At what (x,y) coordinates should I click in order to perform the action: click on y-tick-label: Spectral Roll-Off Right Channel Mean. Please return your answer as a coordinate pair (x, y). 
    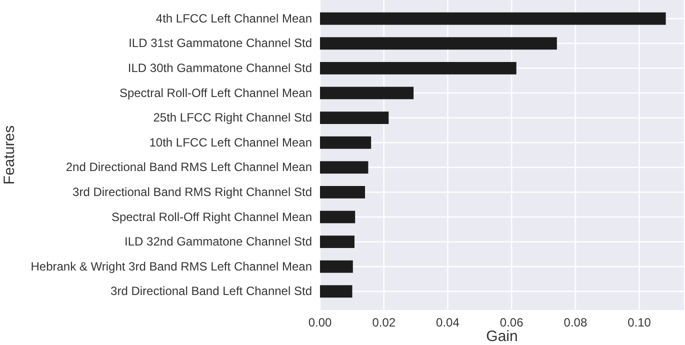
    Looking at the image, I should click on (211, 217).